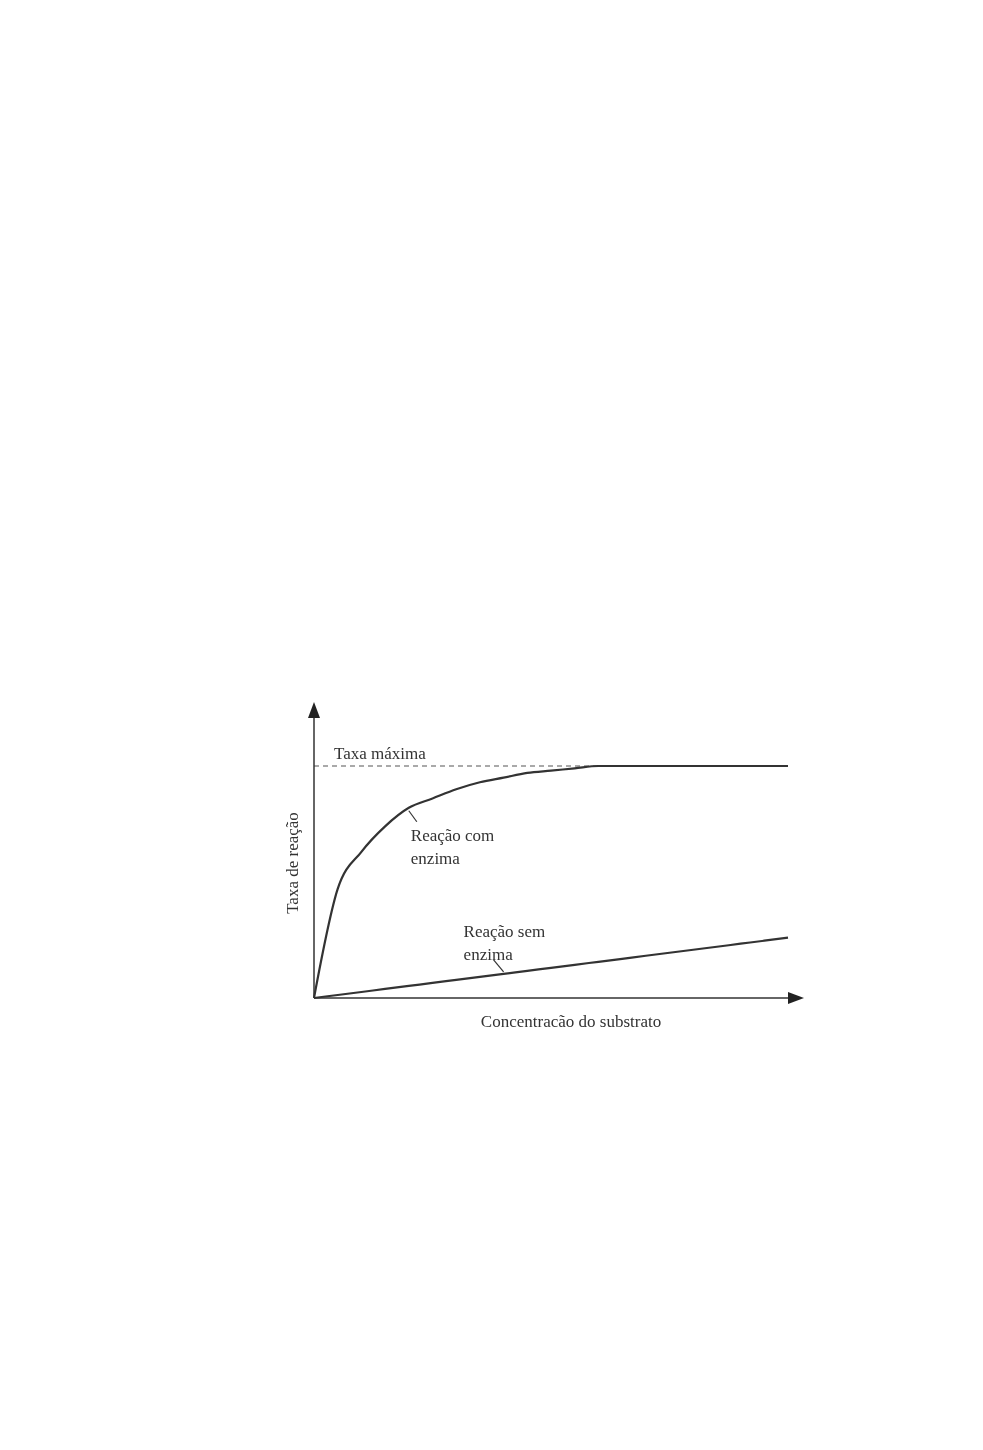 Image resolution: width=983 pixels, height=1450 pixels. I want to click on series-label: Reação sem enzima, so click(504, 942).